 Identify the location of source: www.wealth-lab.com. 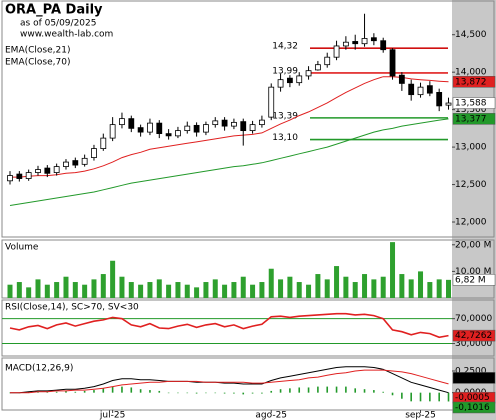
(66, 35).